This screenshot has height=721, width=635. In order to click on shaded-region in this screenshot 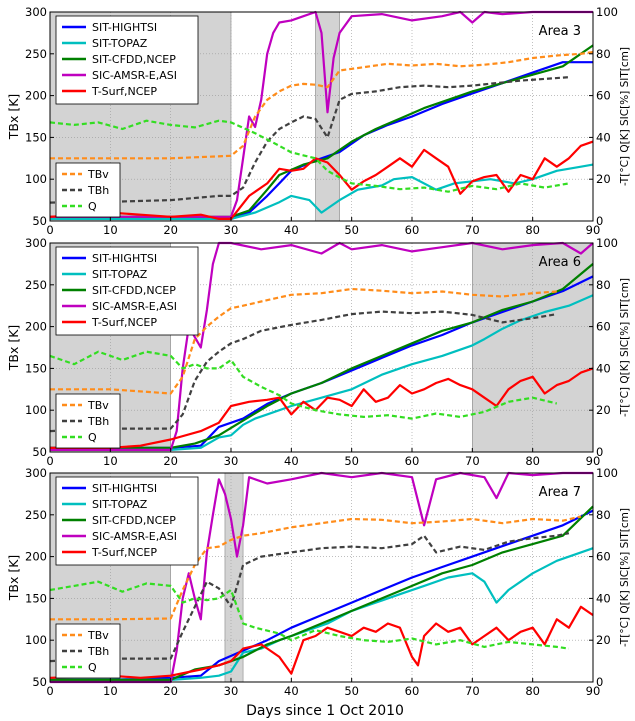, I will do `click(234, 577)`.